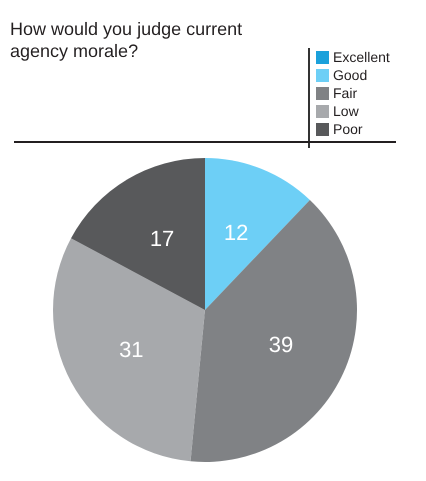 The height and width of the screenshot is (481, 426). What do you see at coordinates (350, 75) in the screenshot?
I see `legend-label: Good` at bounding box center [350, 75].